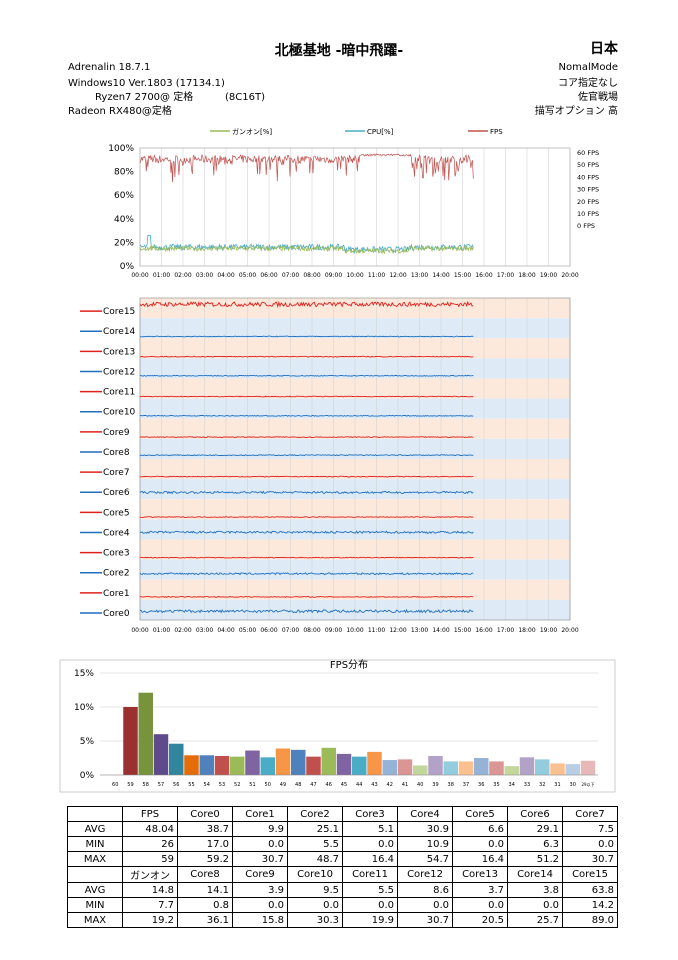  Describe the element at coordinates (590, 859) in the screenshot. I see `table-cell: 30.7` at that location.